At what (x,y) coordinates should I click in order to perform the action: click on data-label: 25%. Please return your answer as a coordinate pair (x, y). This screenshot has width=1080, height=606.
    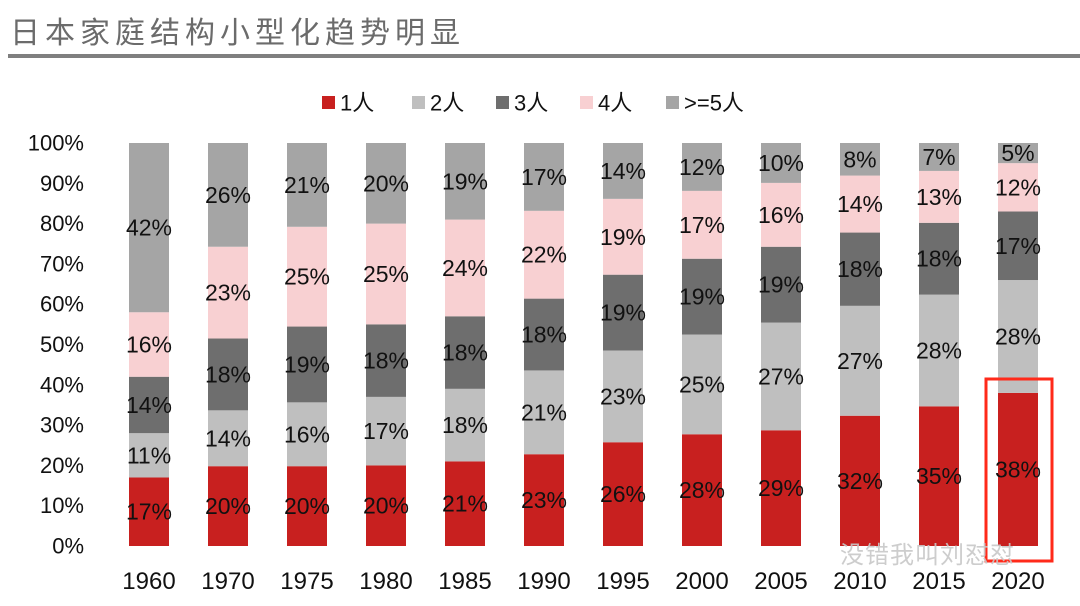
    Looking at the image, I should click on (702, 384).